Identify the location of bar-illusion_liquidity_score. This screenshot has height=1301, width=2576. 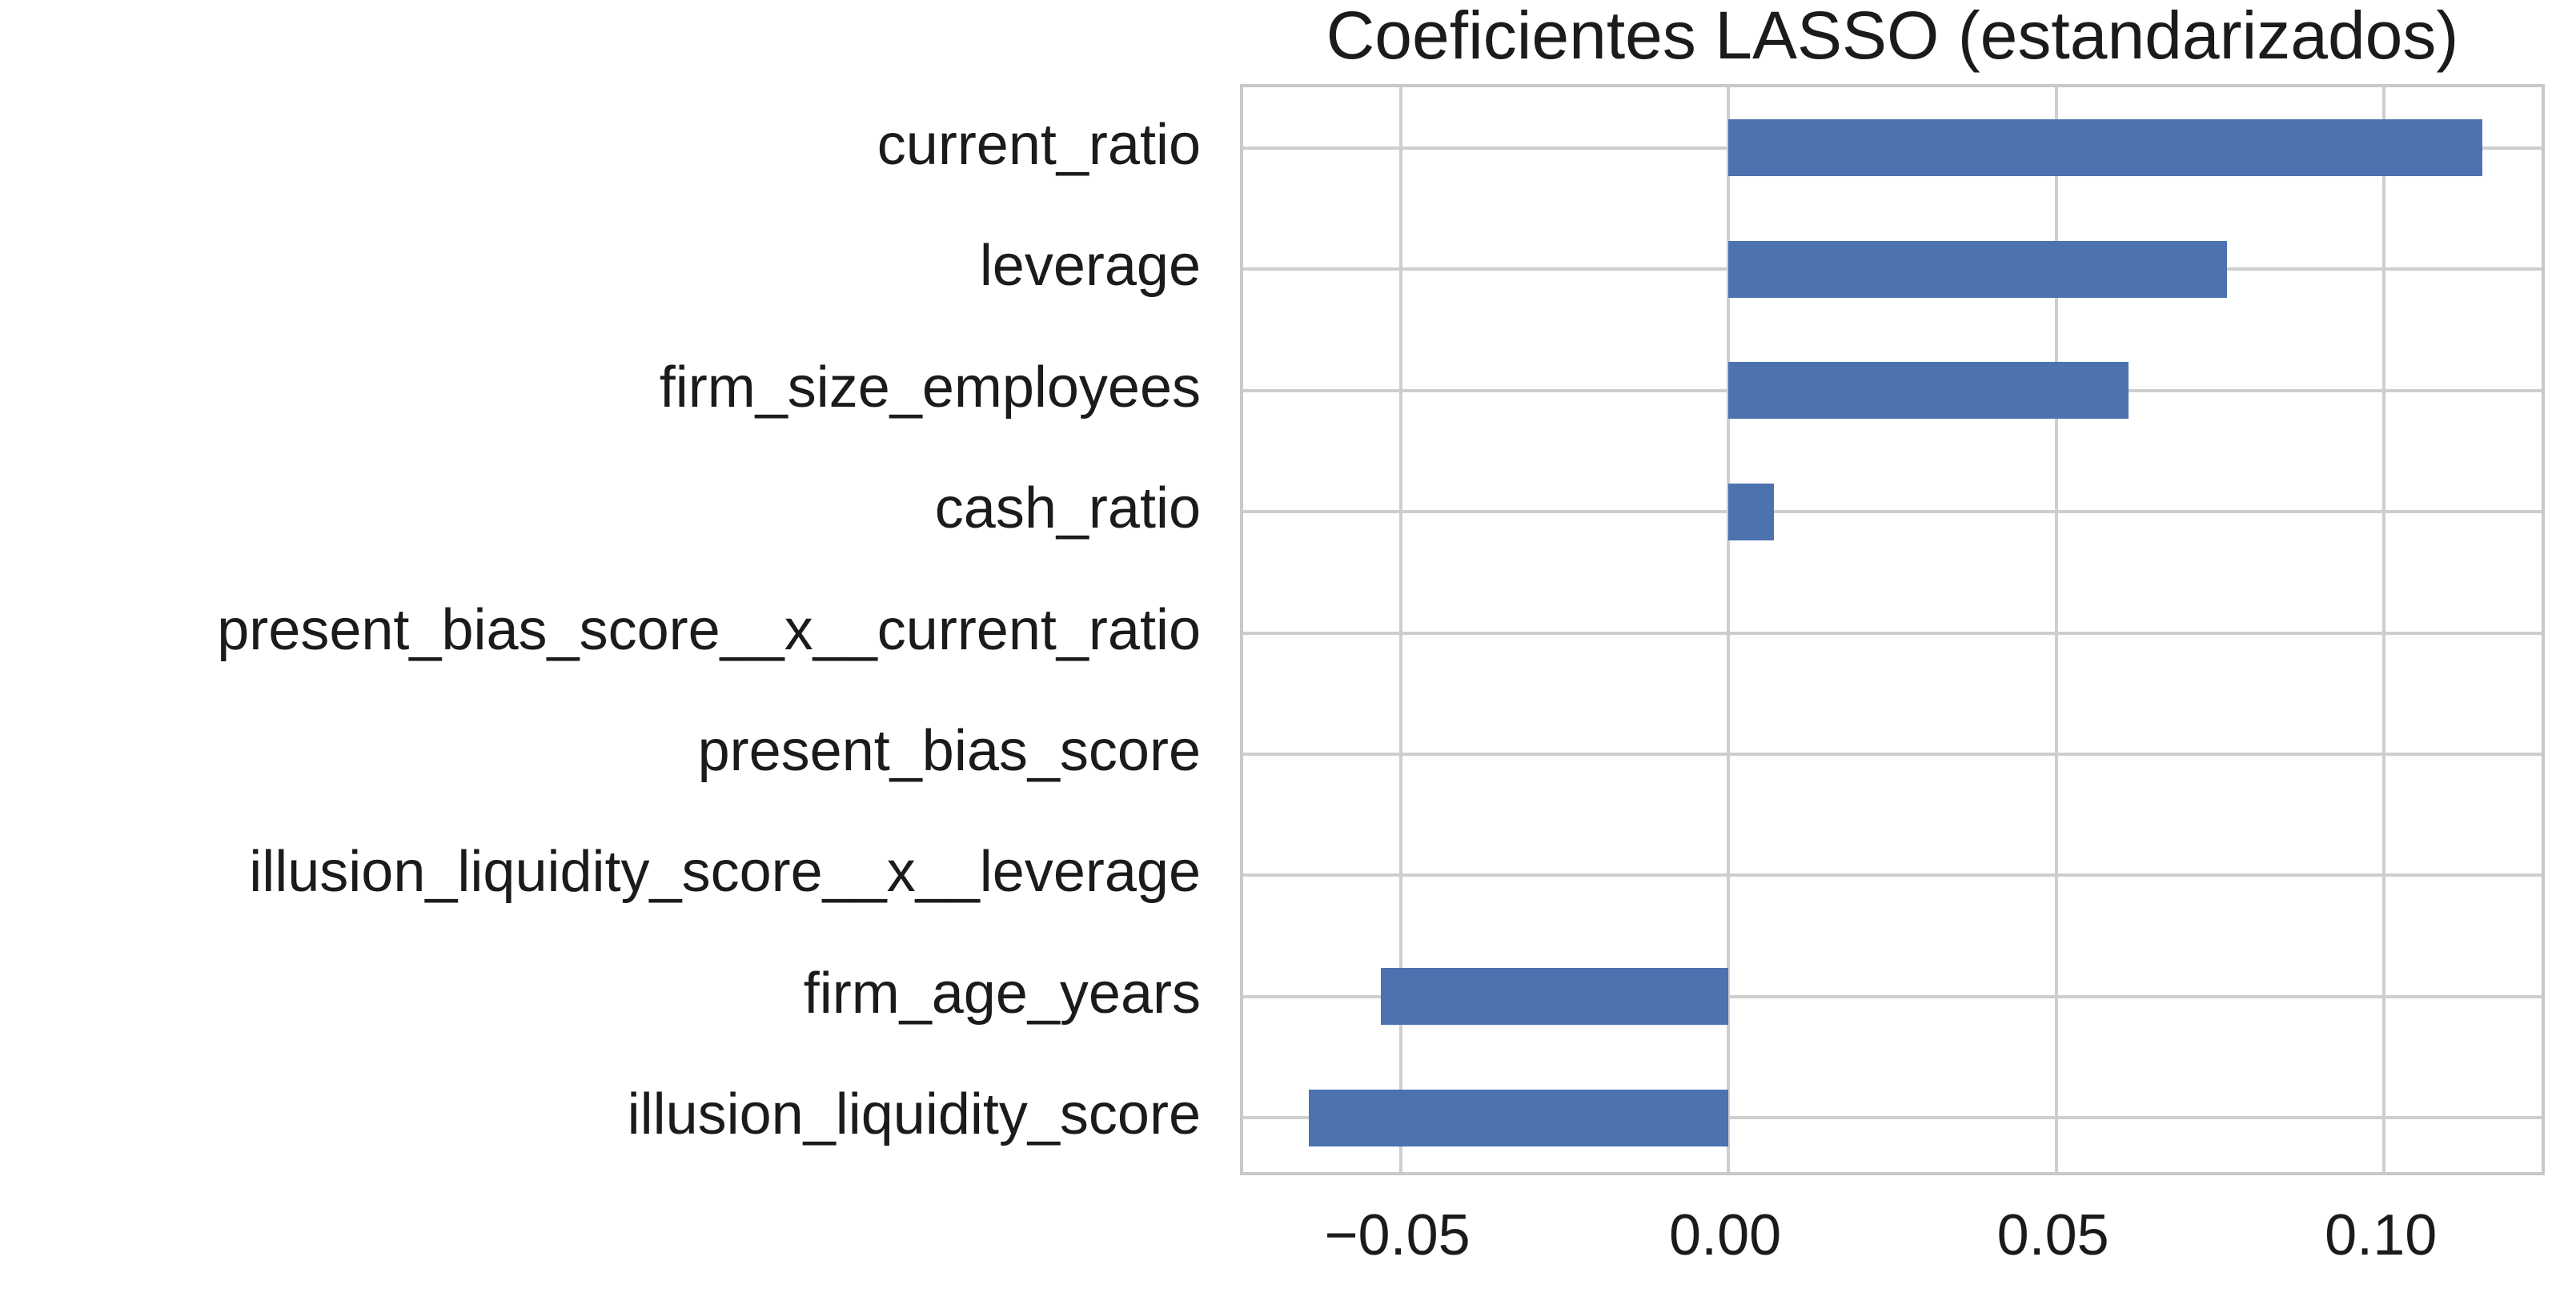
(1518, 1117).